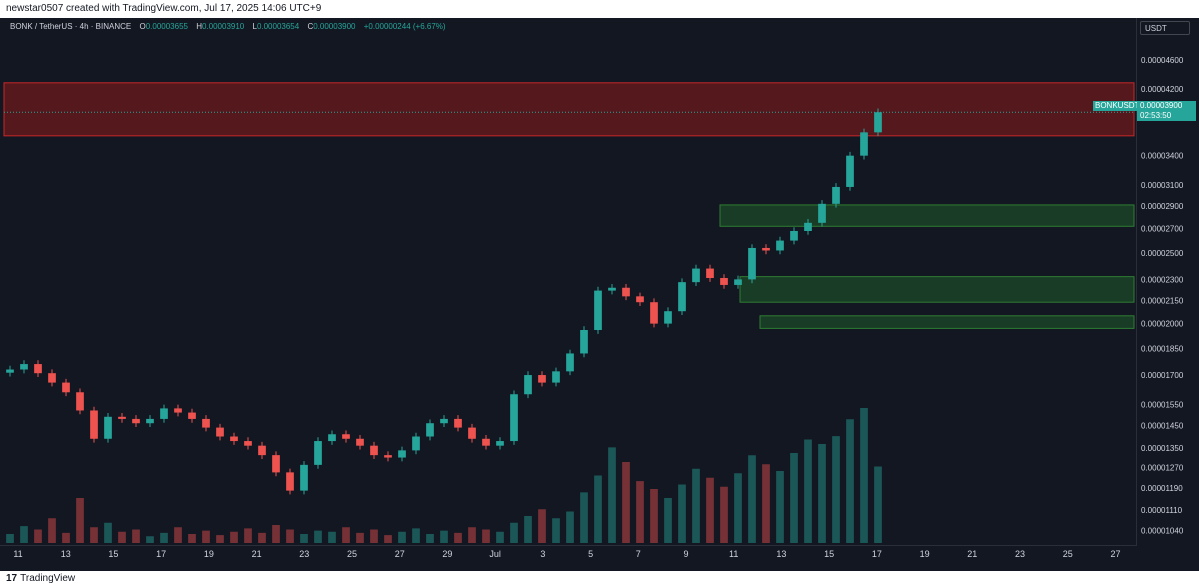 Image resolution: width=1199 pixels, height=587 pixels. I want to click on symbol-price-badge: BONKUSDT, so click(1117, 106).